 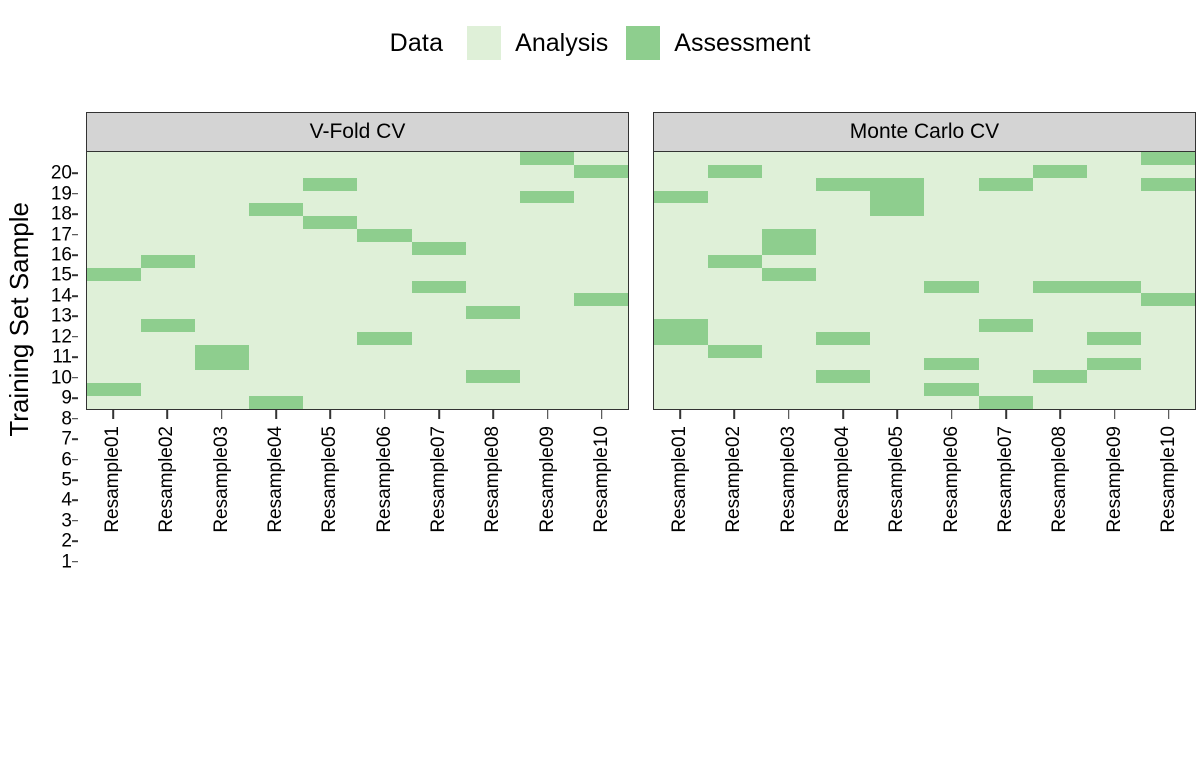 What do you see at coordinates (547, 479) in the screenshot?
I see `x-tick-label: Resample09` at bounding box center [547, 479].